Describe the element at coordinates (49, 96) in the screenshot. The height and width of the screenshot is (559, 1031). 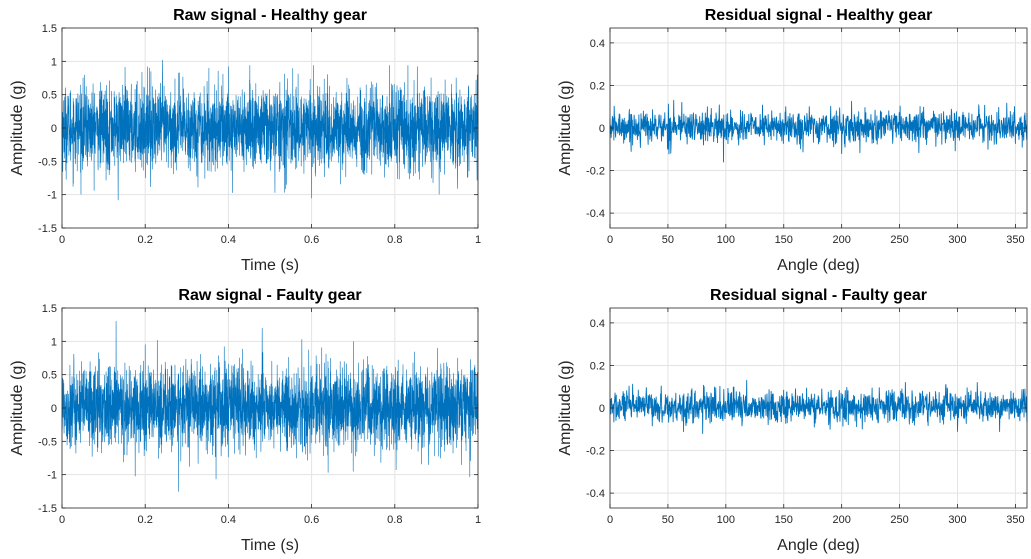
I see `chart-0-ytick-label-4: 0.5` at that location.